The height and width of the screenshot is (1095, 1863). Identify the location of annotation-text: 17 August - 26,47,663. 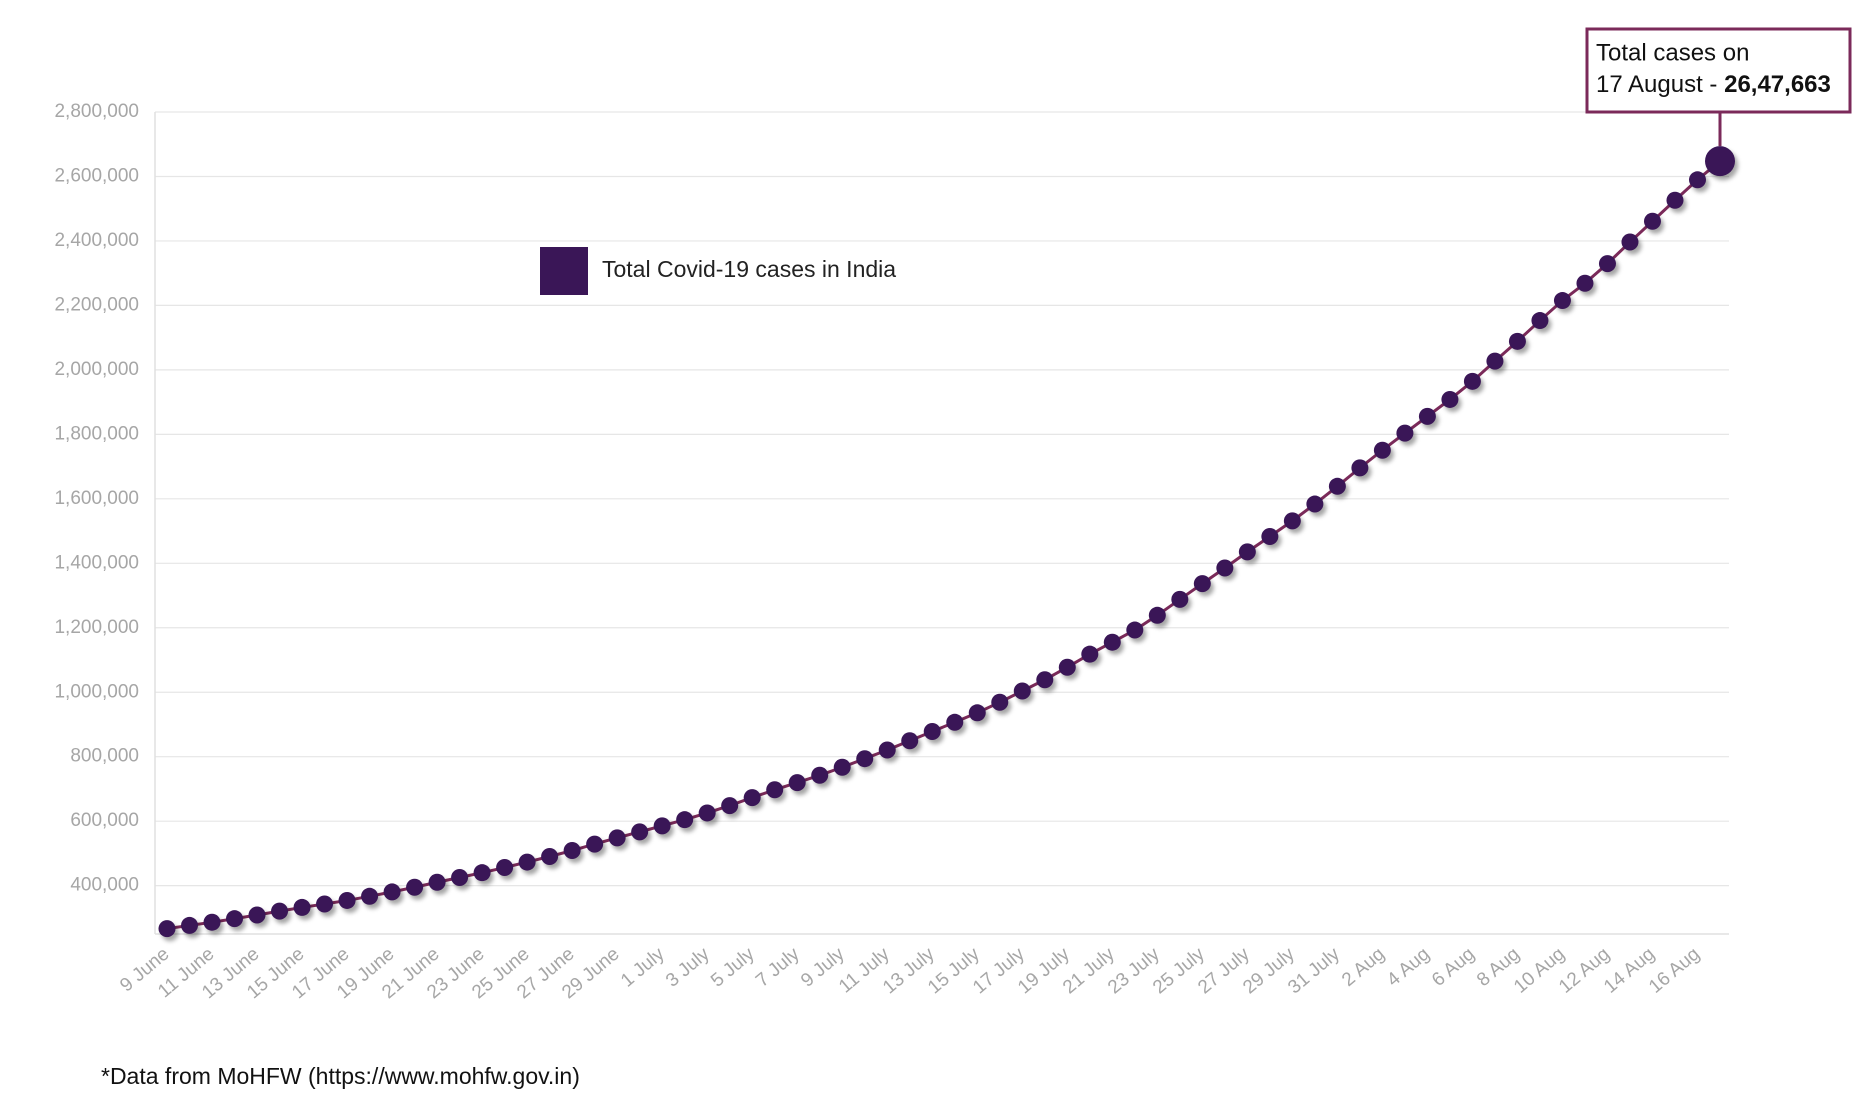
(1713, 84).